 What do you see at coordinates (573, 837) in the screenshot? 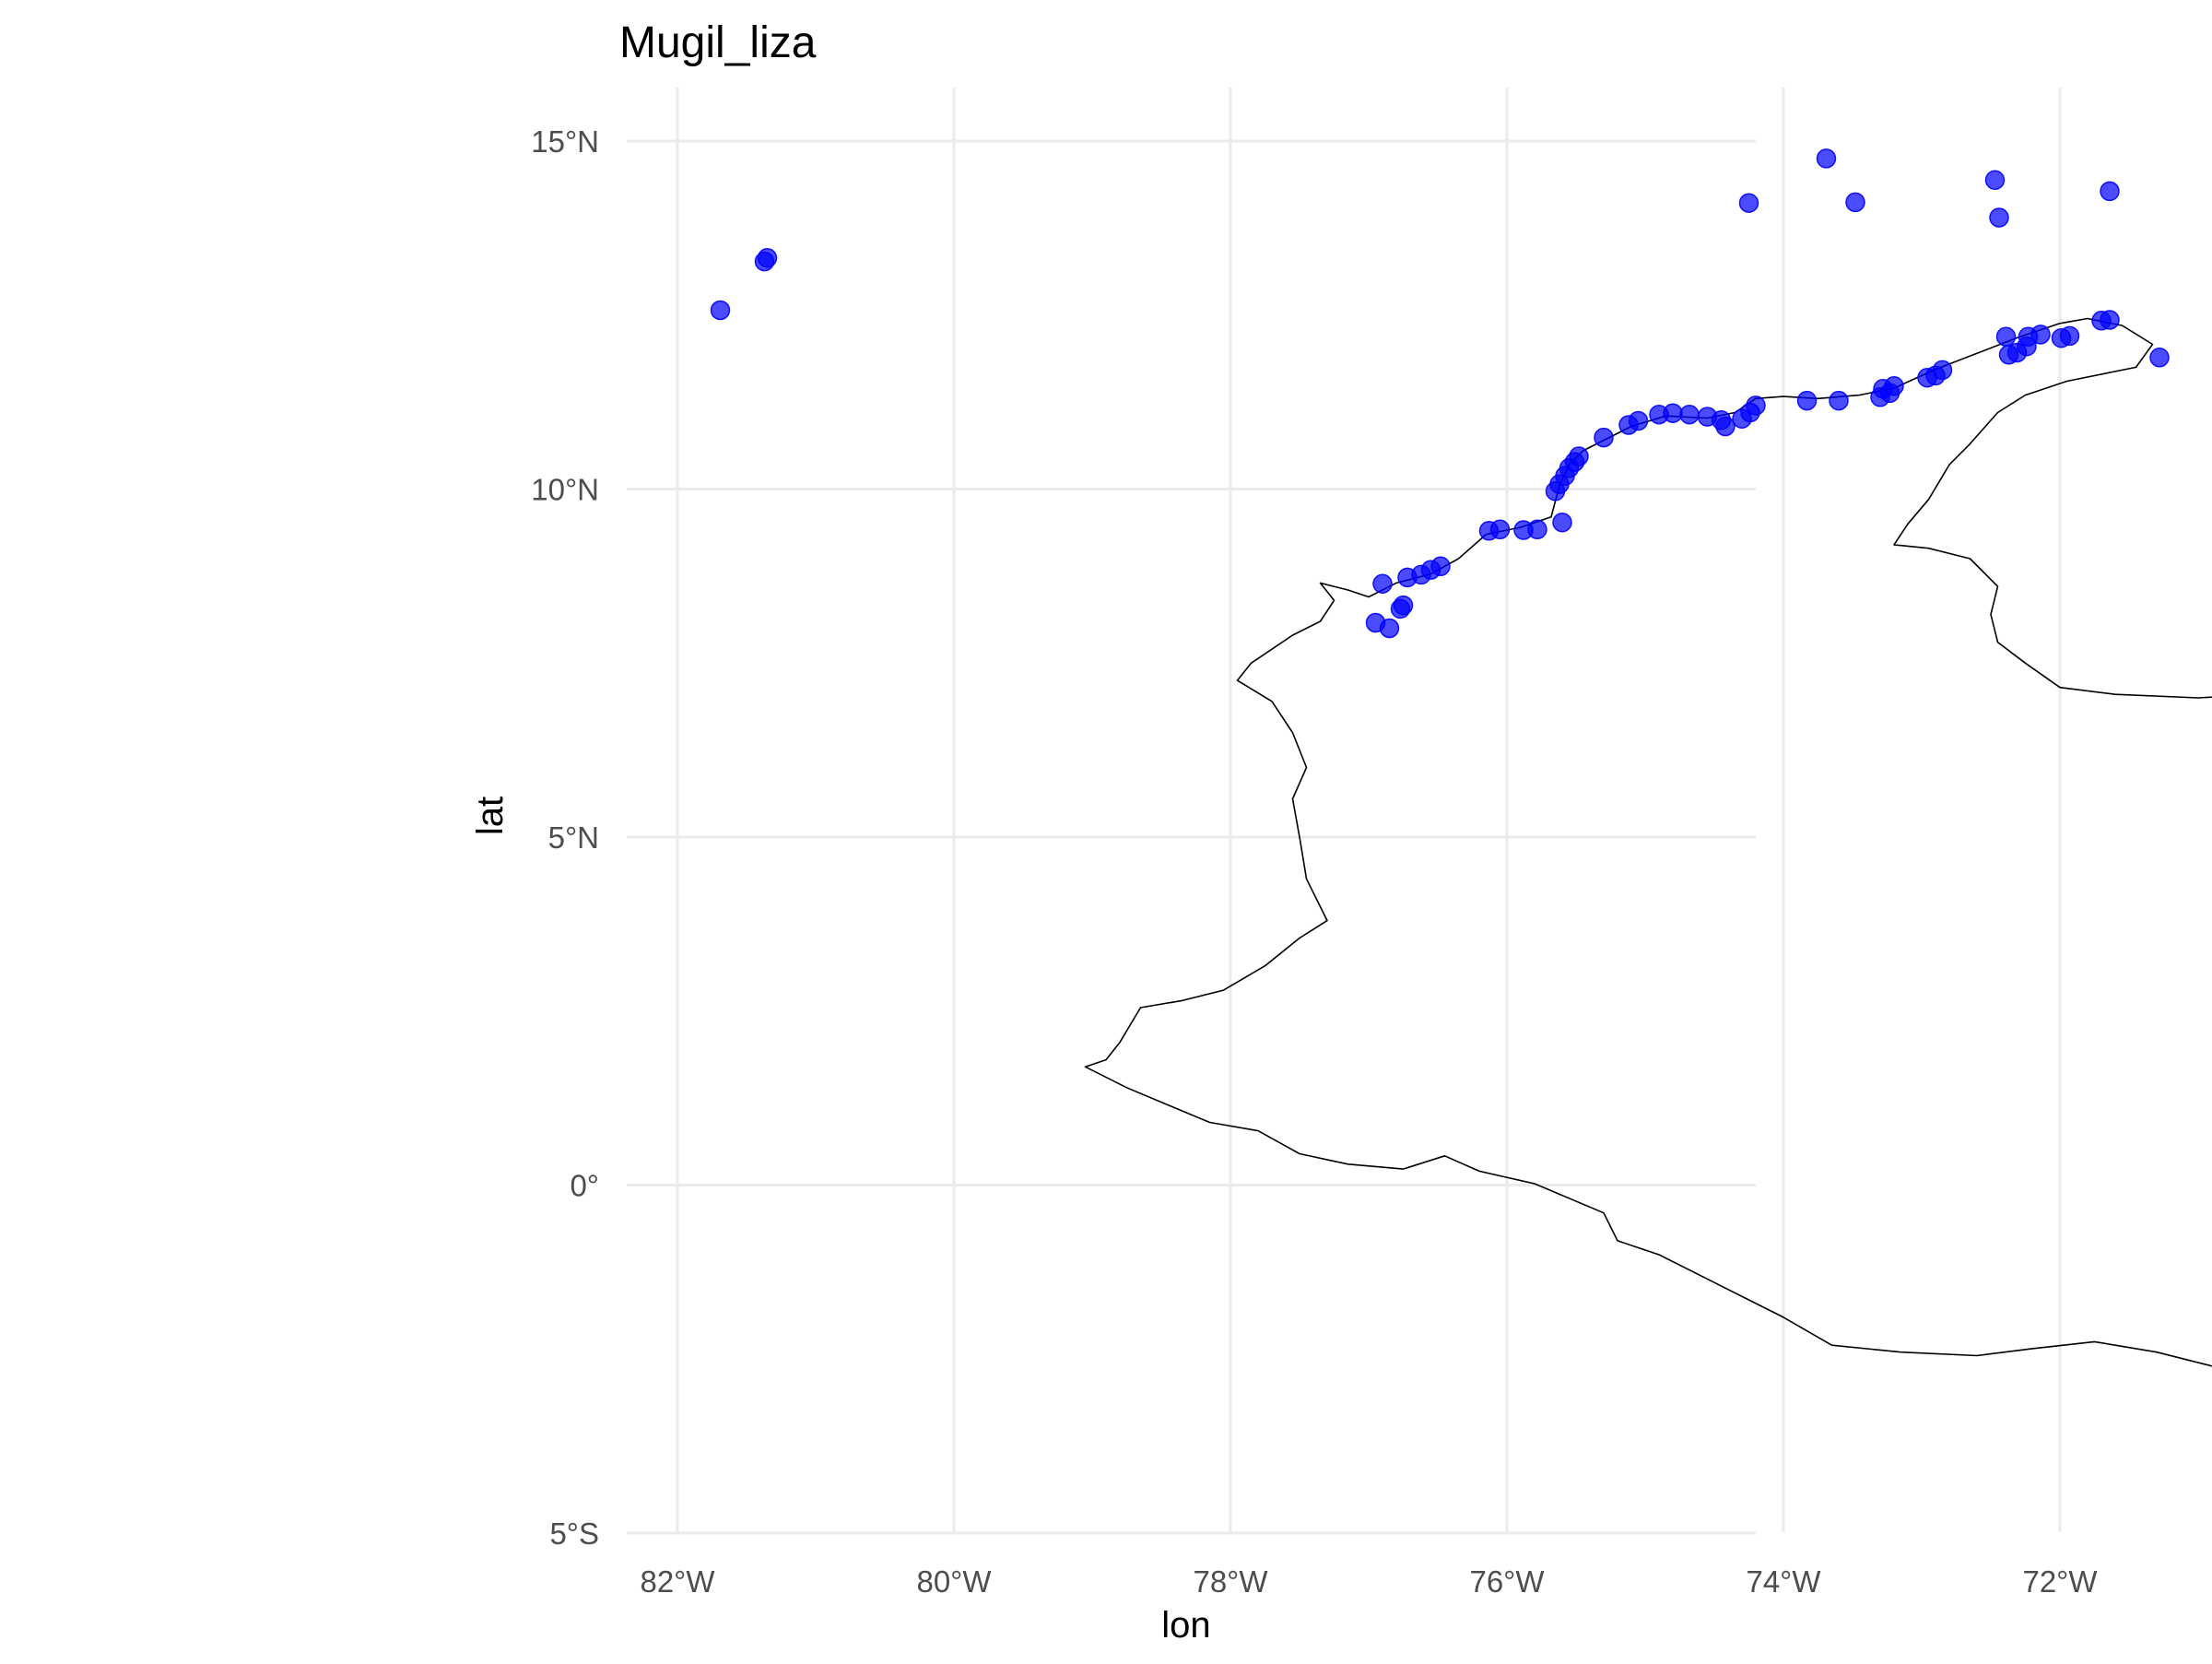
I see `y-tick-label: 5°N` at bounding box center [573, 837].